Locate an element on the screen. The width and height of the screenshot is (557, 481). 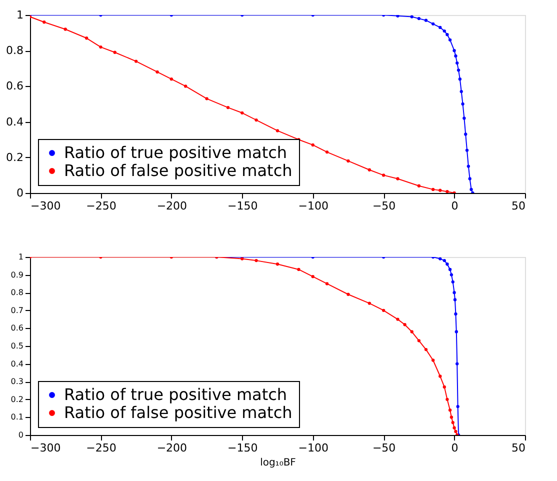
x-axis-title: log₁₀BF is located at coordinates (278, 463).